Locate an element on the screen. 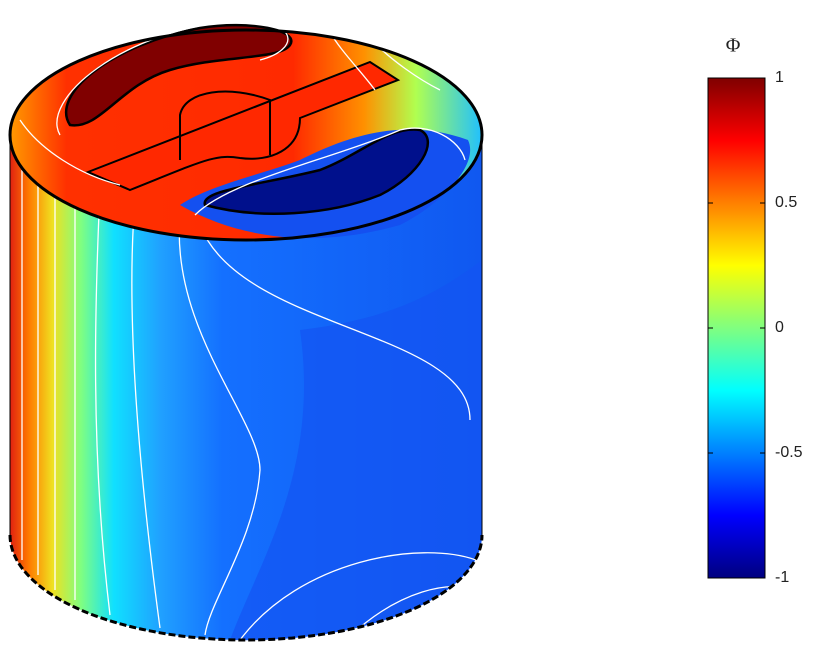 The height and width of the screenshot is (657, 820). top-slot is located at coordinates (243, 126).